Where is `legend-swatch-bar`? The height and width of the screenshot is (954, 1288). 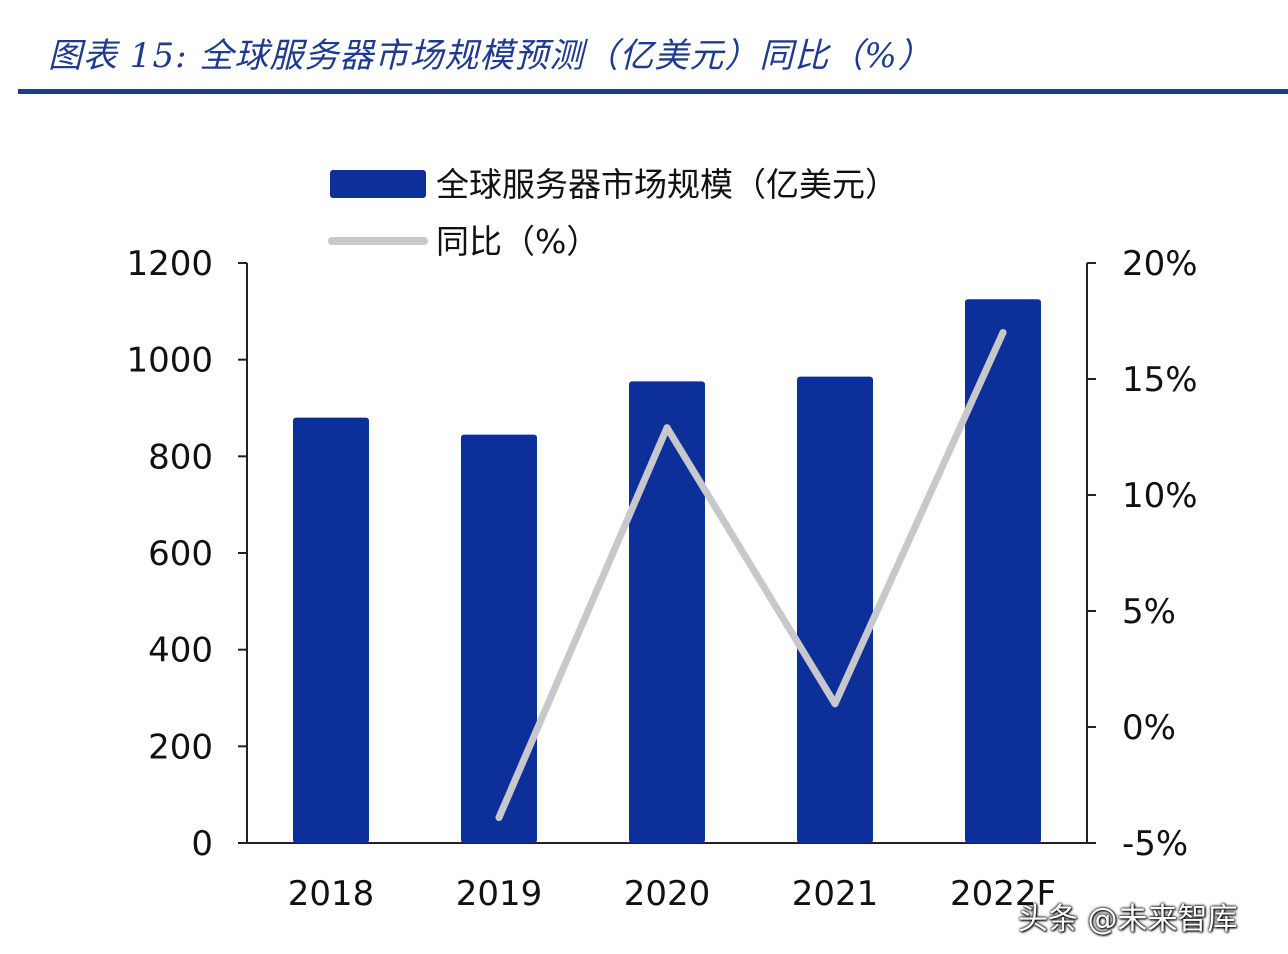
legend-swatch-bar is located at coordinates (378, 184).